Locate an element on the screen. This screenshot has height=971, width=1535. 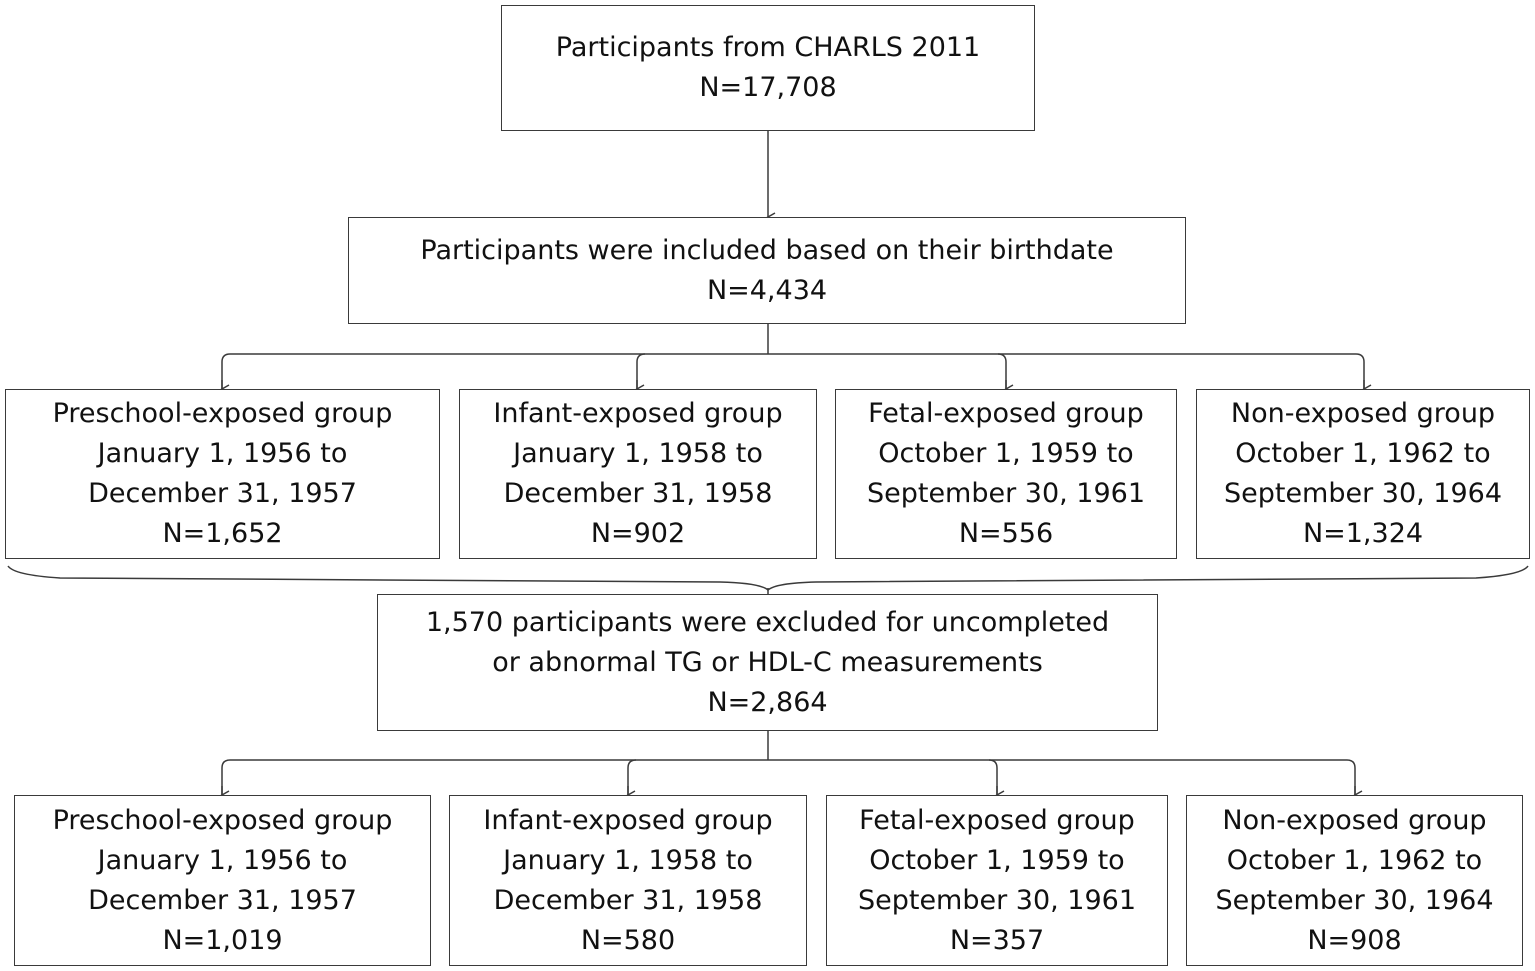
group-count: N=1,324 is located at coordinates (1363, 533).